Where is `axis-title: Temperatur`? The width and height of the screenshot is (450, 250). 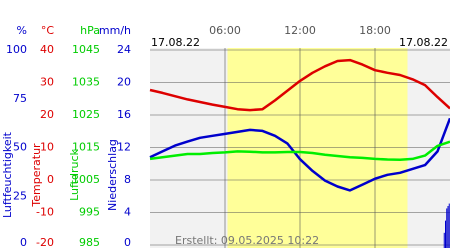
axis-title: Temperatur is located at coordinates (36, 175).